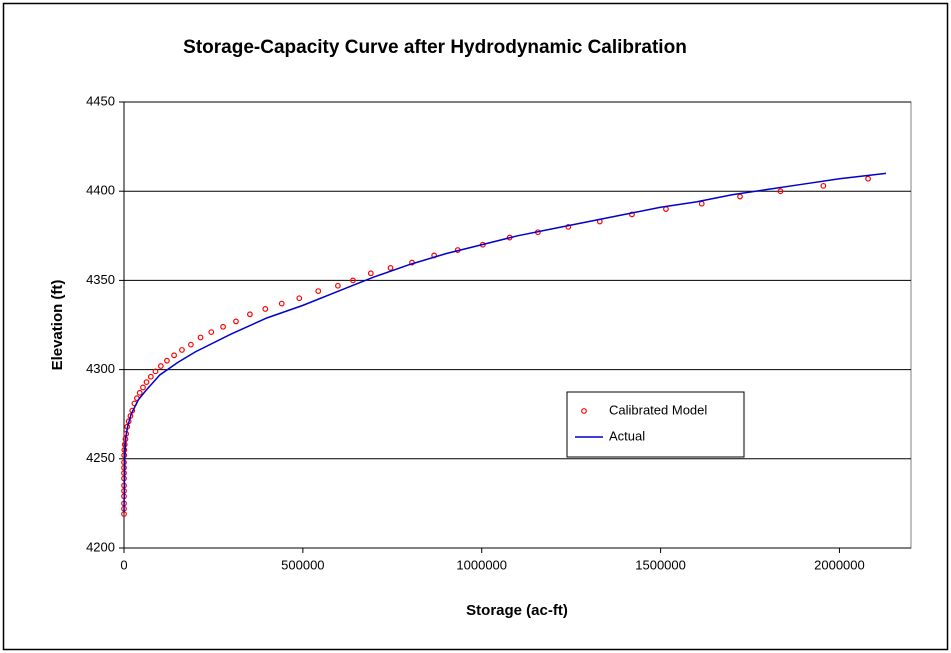 Image resolution: width=951 pixels, height=653 pixels. Describe the element at coordinates (517, 610) in the screenshot. I see `x-axis-label: Storage (ac-ft)` at that location.